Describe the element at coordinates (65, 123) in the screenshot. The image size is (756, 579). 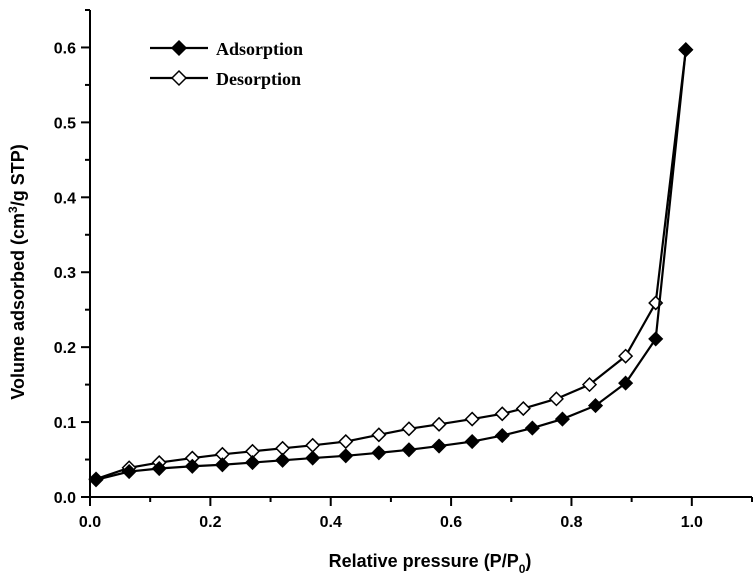
I see `y-tick-label: 0.5` at that location.